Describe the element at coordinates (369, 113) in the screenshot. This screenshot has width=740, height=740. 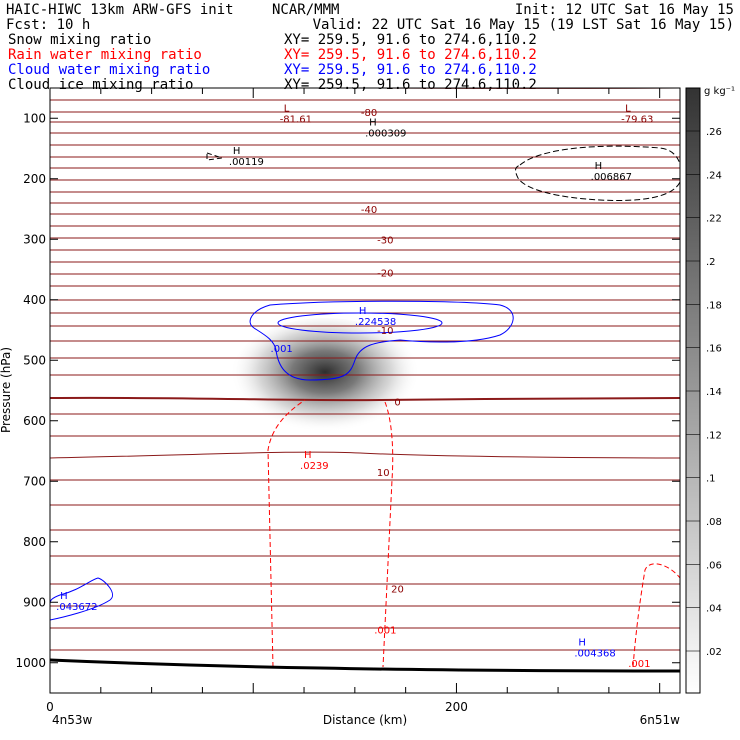
I see `contour-label: -80` at that location.